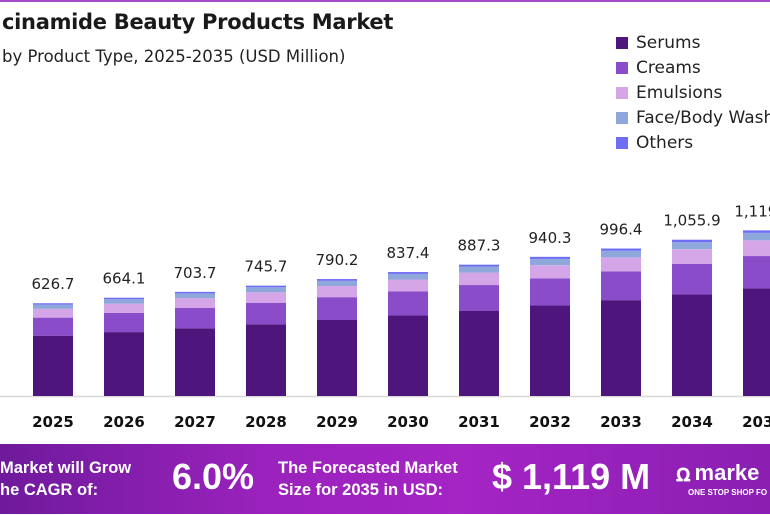 The width and height of the screenshot is (770, 515). What do you see at coordinates (266, 267) in the screenshot?
I see `data-label: 745.7` at bounding box center [266, 267].